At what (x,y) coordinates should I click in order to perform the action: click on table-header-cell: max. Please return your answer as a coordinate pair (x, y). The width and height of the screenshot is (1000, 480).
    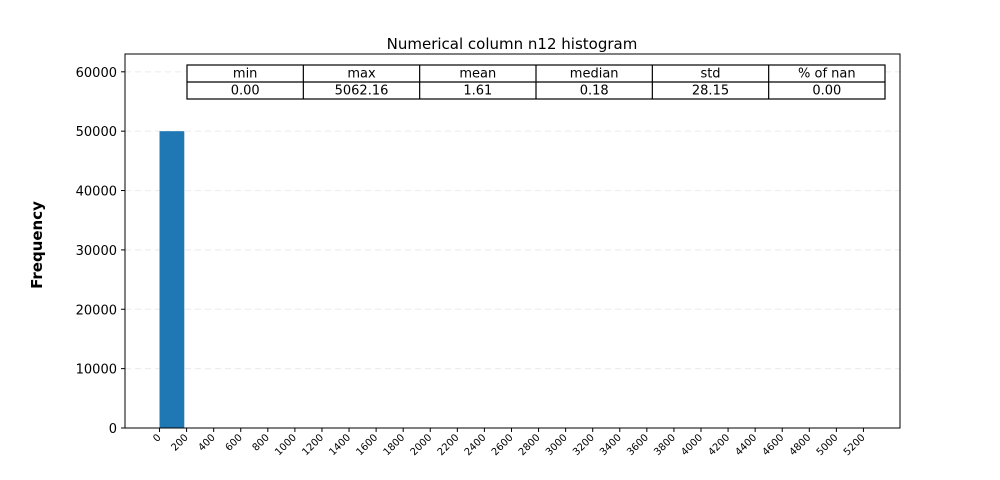
    Looking at the image, I should click on (361, 74).